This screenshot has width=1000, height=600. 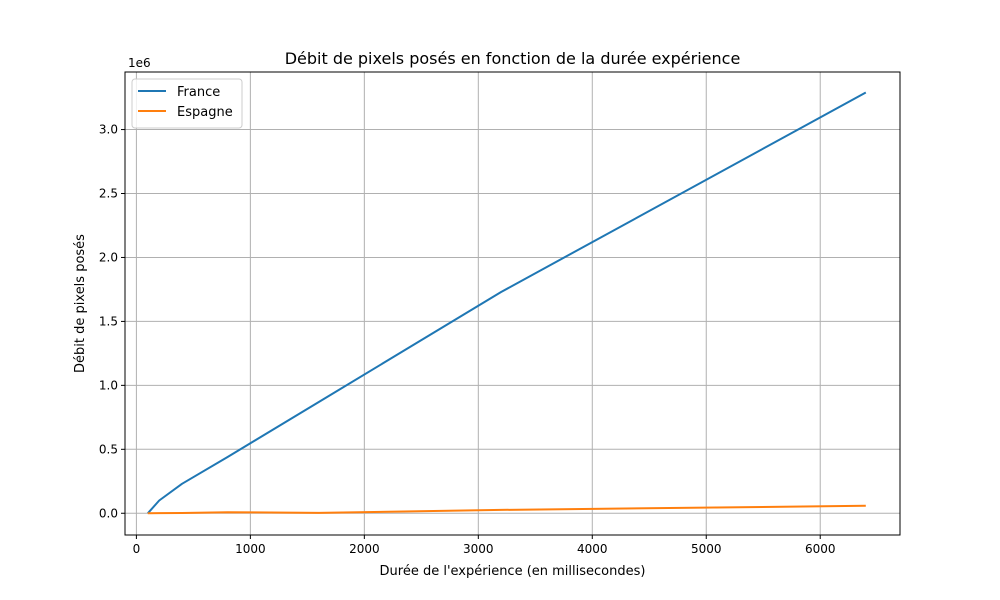 I want to click on legend-label-france: France, so click(x=198, y=92).